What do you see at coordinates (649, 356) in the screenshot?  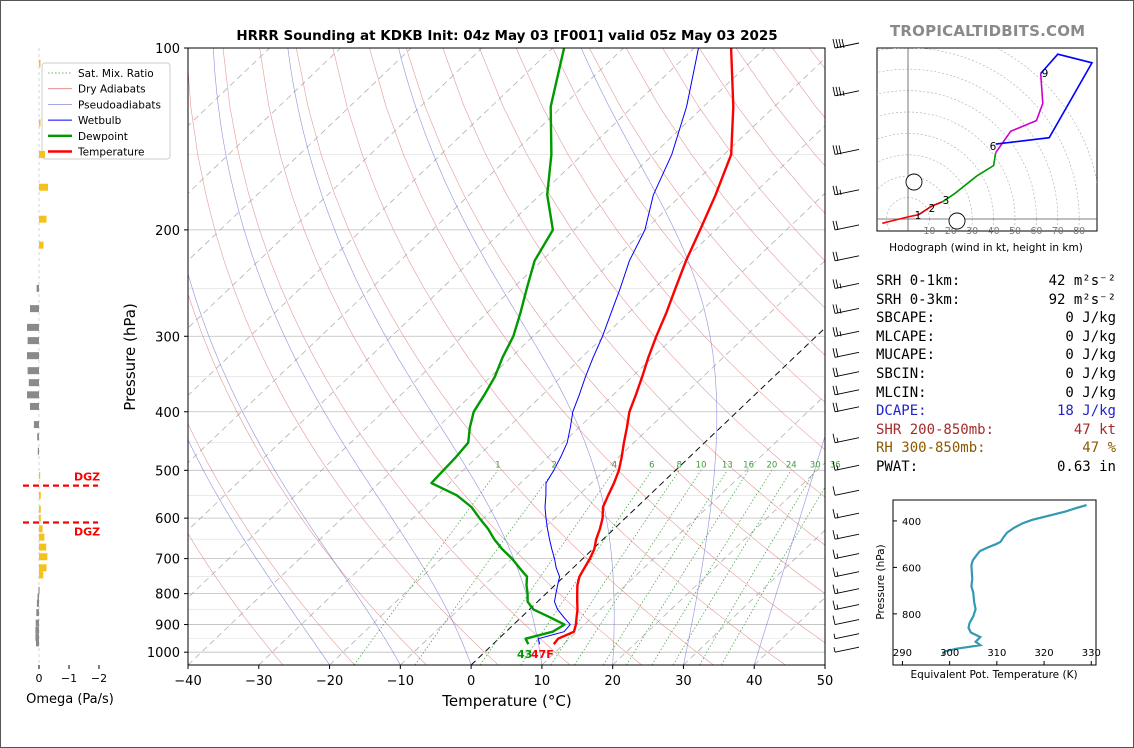 I see `pseudoadiabat` at bounding box center [649, 356].